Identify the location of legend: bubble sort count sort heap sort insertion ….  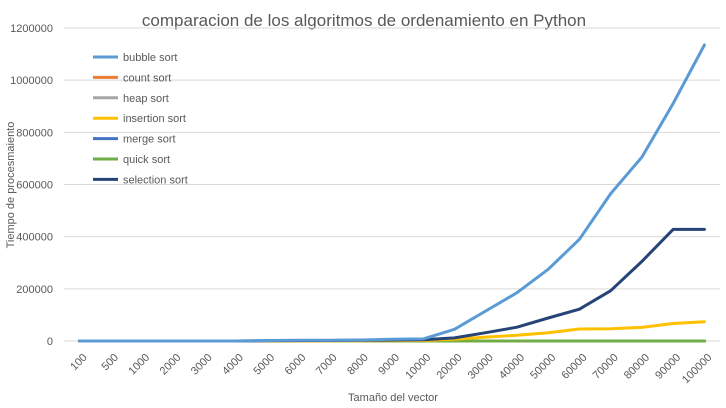
(140, 119).